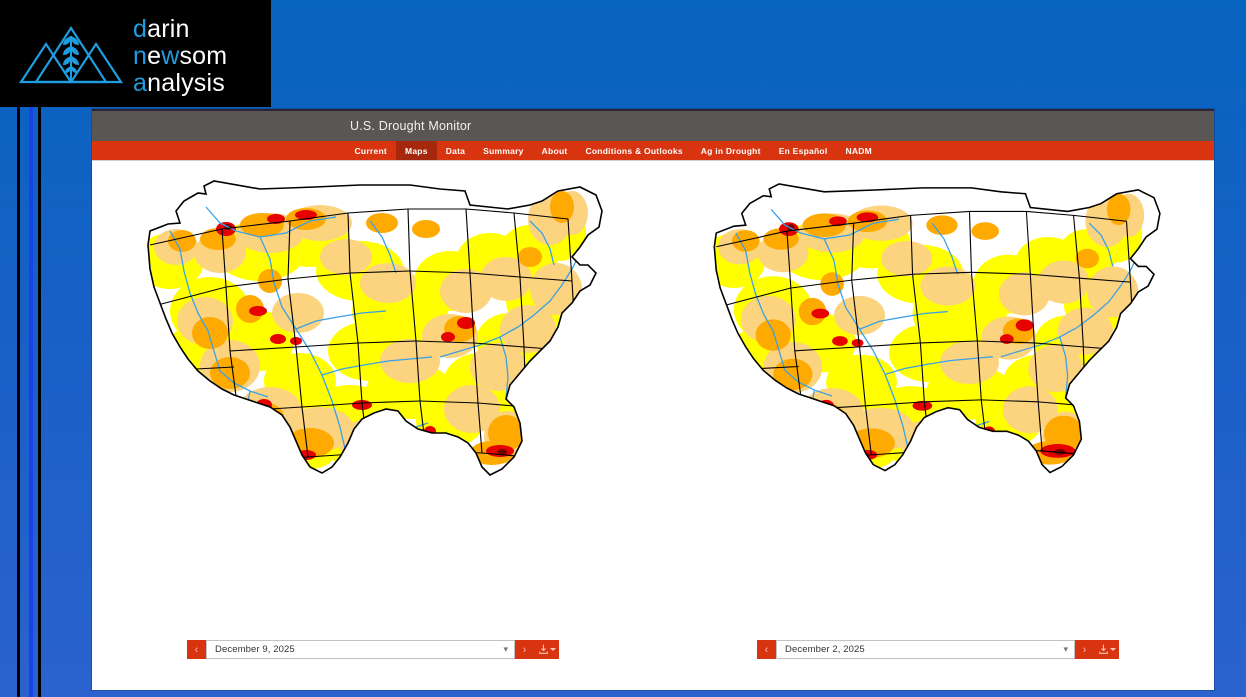  What do you see at coordinates (524, 649) in the screenshot?
I see `next-date-button-left: ›` at bounding box center [524, 649].